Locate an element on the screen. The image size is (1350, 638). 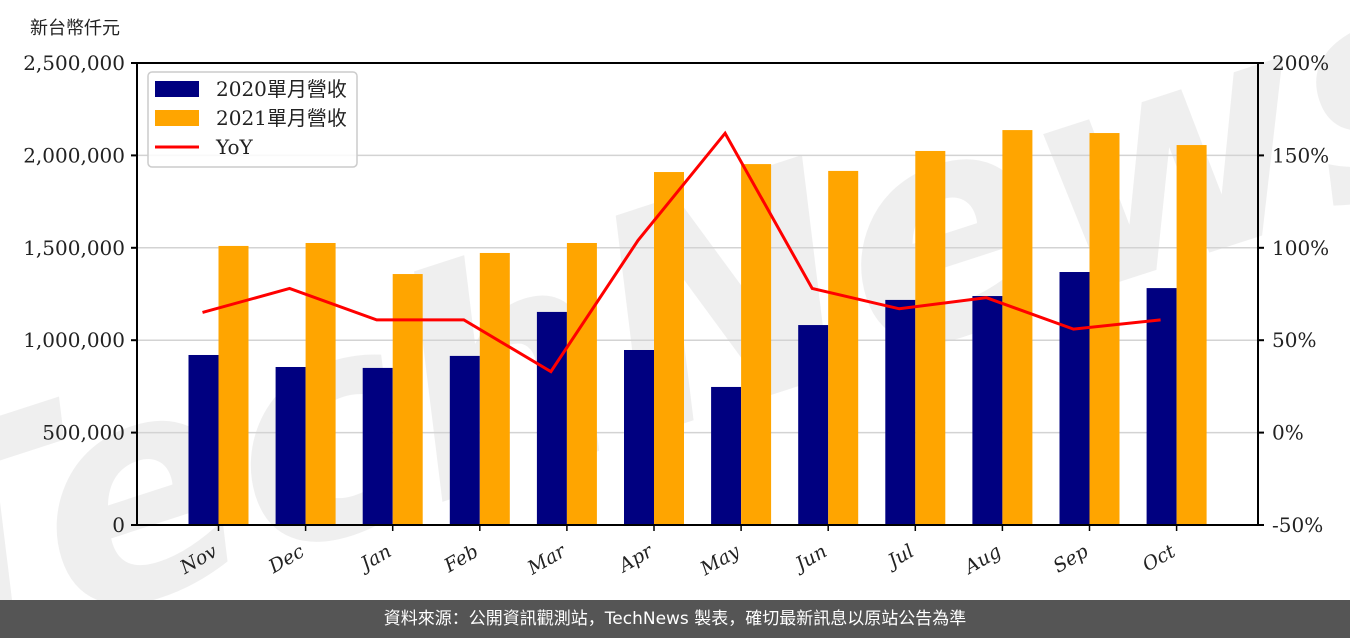
bar-2020-sep is located at coordinates (1074, 398).